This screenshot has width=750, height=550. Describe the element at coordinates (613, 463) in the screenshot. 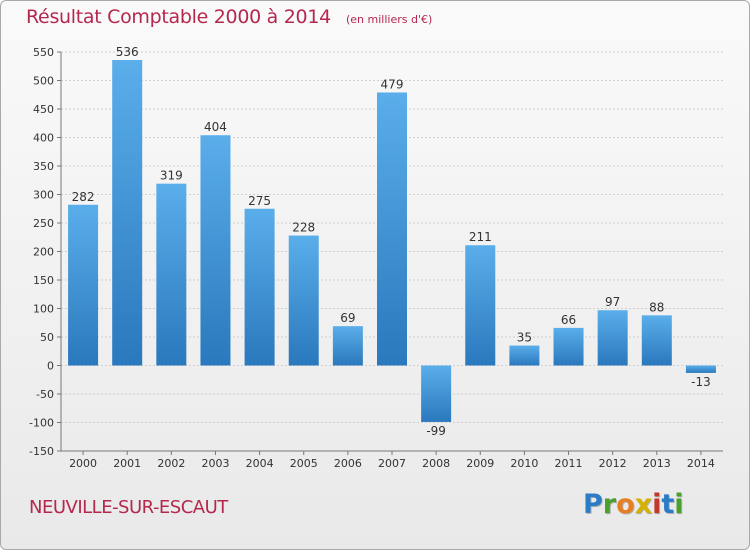

I see `x-tick-label: 2012` at that location.